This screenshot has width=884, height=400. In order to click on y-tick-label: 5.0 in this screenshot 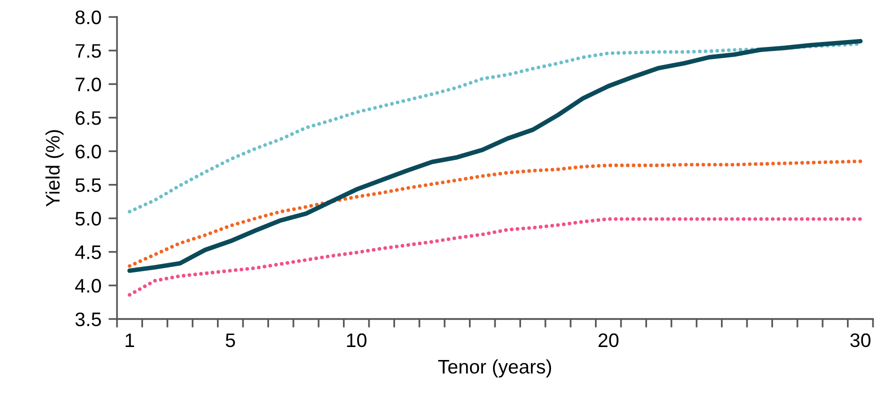, I will do `click(88, 219)`.